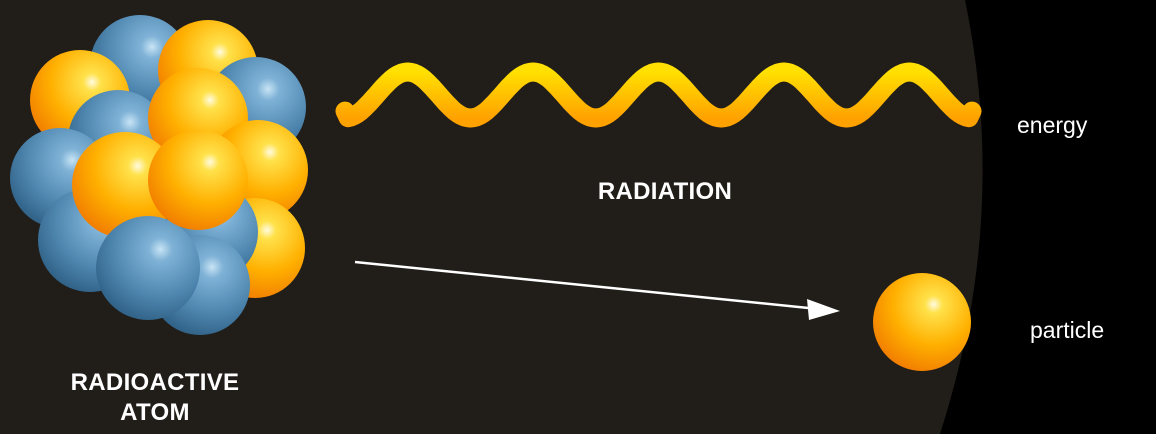 The width and height of the screenshot is (1156, 434). What do you see at coordinates (658, 95) in the screenshot?
I see `energy-wave` at bounding box center [658, 95].